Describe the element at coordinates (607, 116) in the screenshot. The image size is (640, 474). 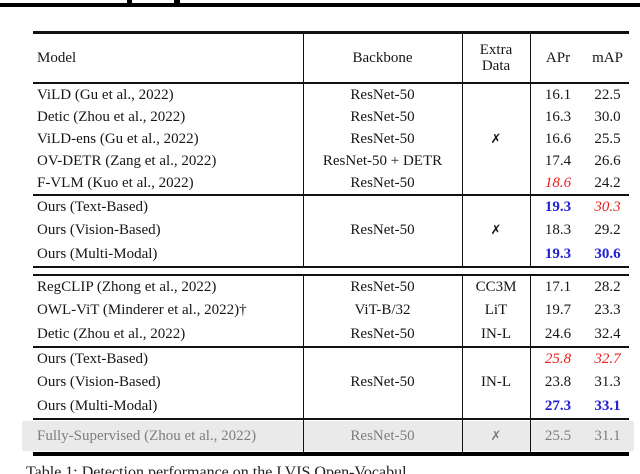
I see `cell-map-value: 30.0` at that location.